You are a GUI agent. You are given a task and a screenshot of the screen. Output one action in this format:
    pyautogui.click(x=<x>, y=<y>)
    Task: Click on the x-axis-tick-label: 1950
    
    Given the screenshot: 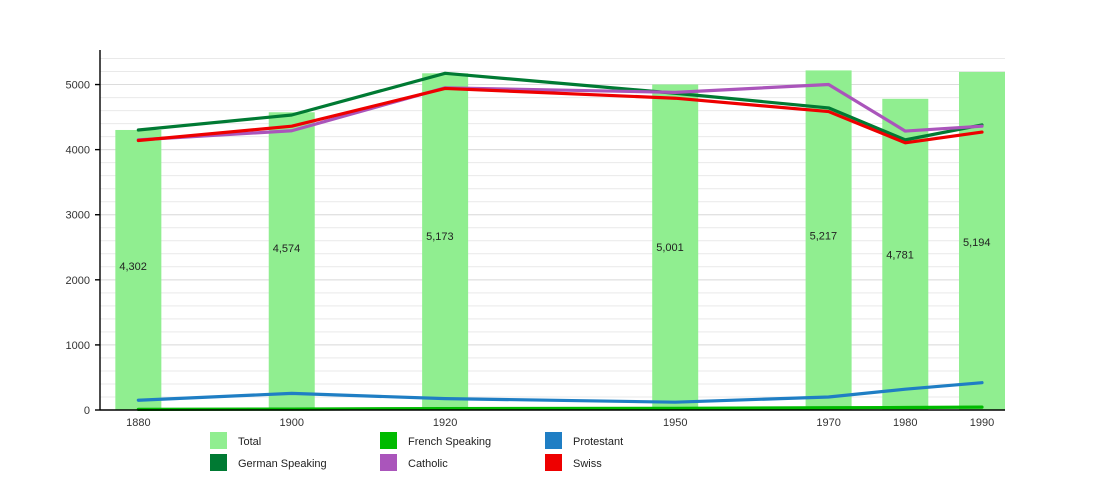 What is the action you would take?
    pyautogui.click(x=675, y=423)
    